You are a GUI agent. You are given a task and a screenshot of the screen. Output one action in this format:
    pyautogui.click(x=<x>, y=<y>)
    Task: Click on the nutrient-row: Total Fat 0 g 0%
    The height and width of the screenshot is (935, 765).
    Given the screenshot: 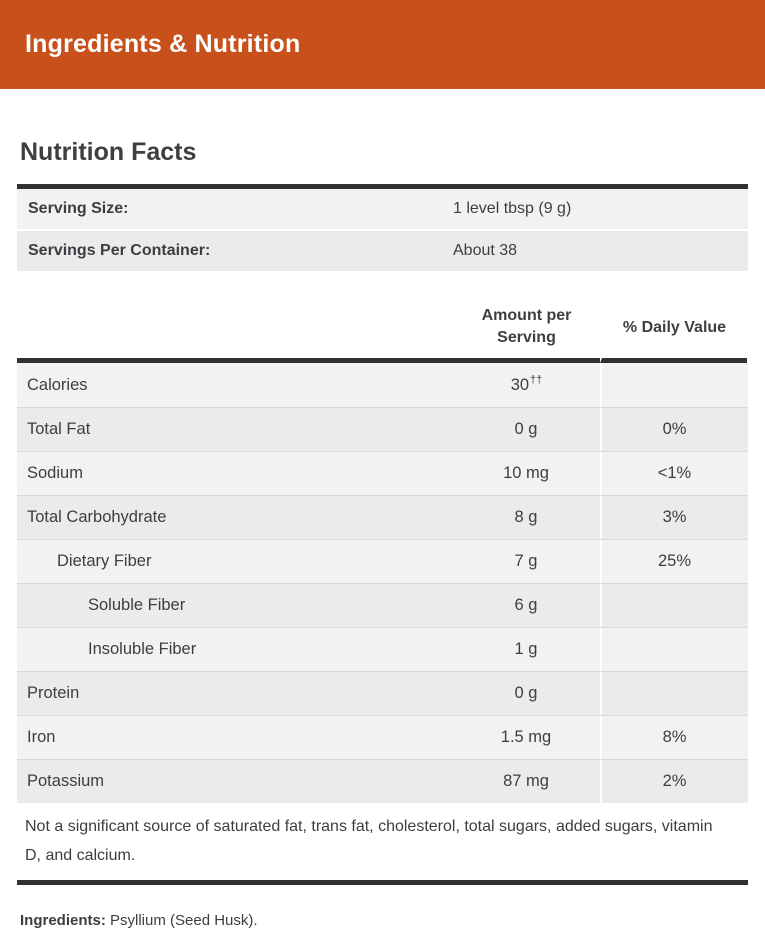 What is the action you would take?
    pyautogui.click(x=382, y=429)
    